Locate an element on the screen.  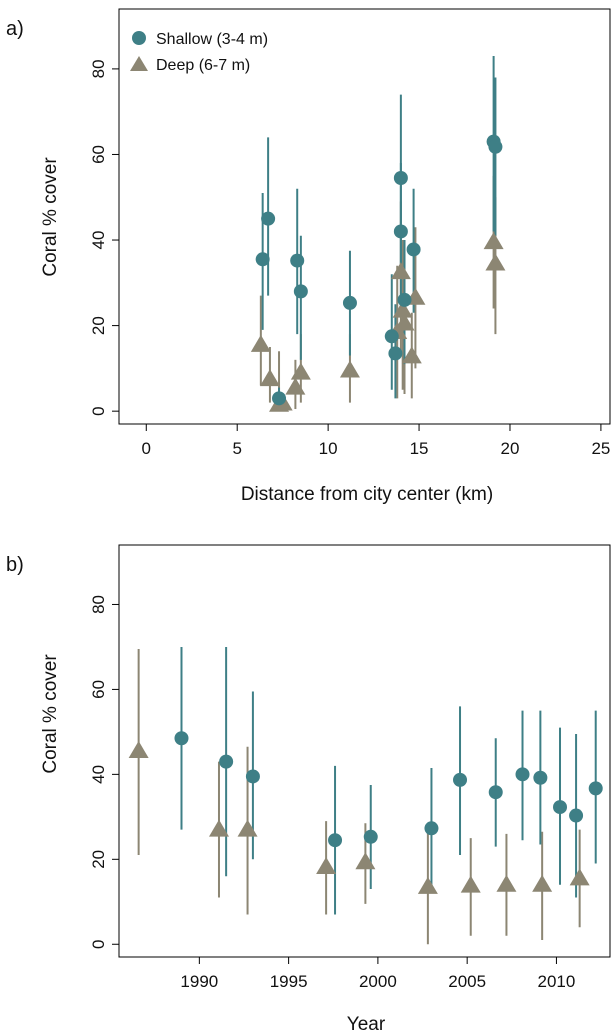
legend-shallow-label: Shallow (3-4 m) is located at coordinates (212, 39).